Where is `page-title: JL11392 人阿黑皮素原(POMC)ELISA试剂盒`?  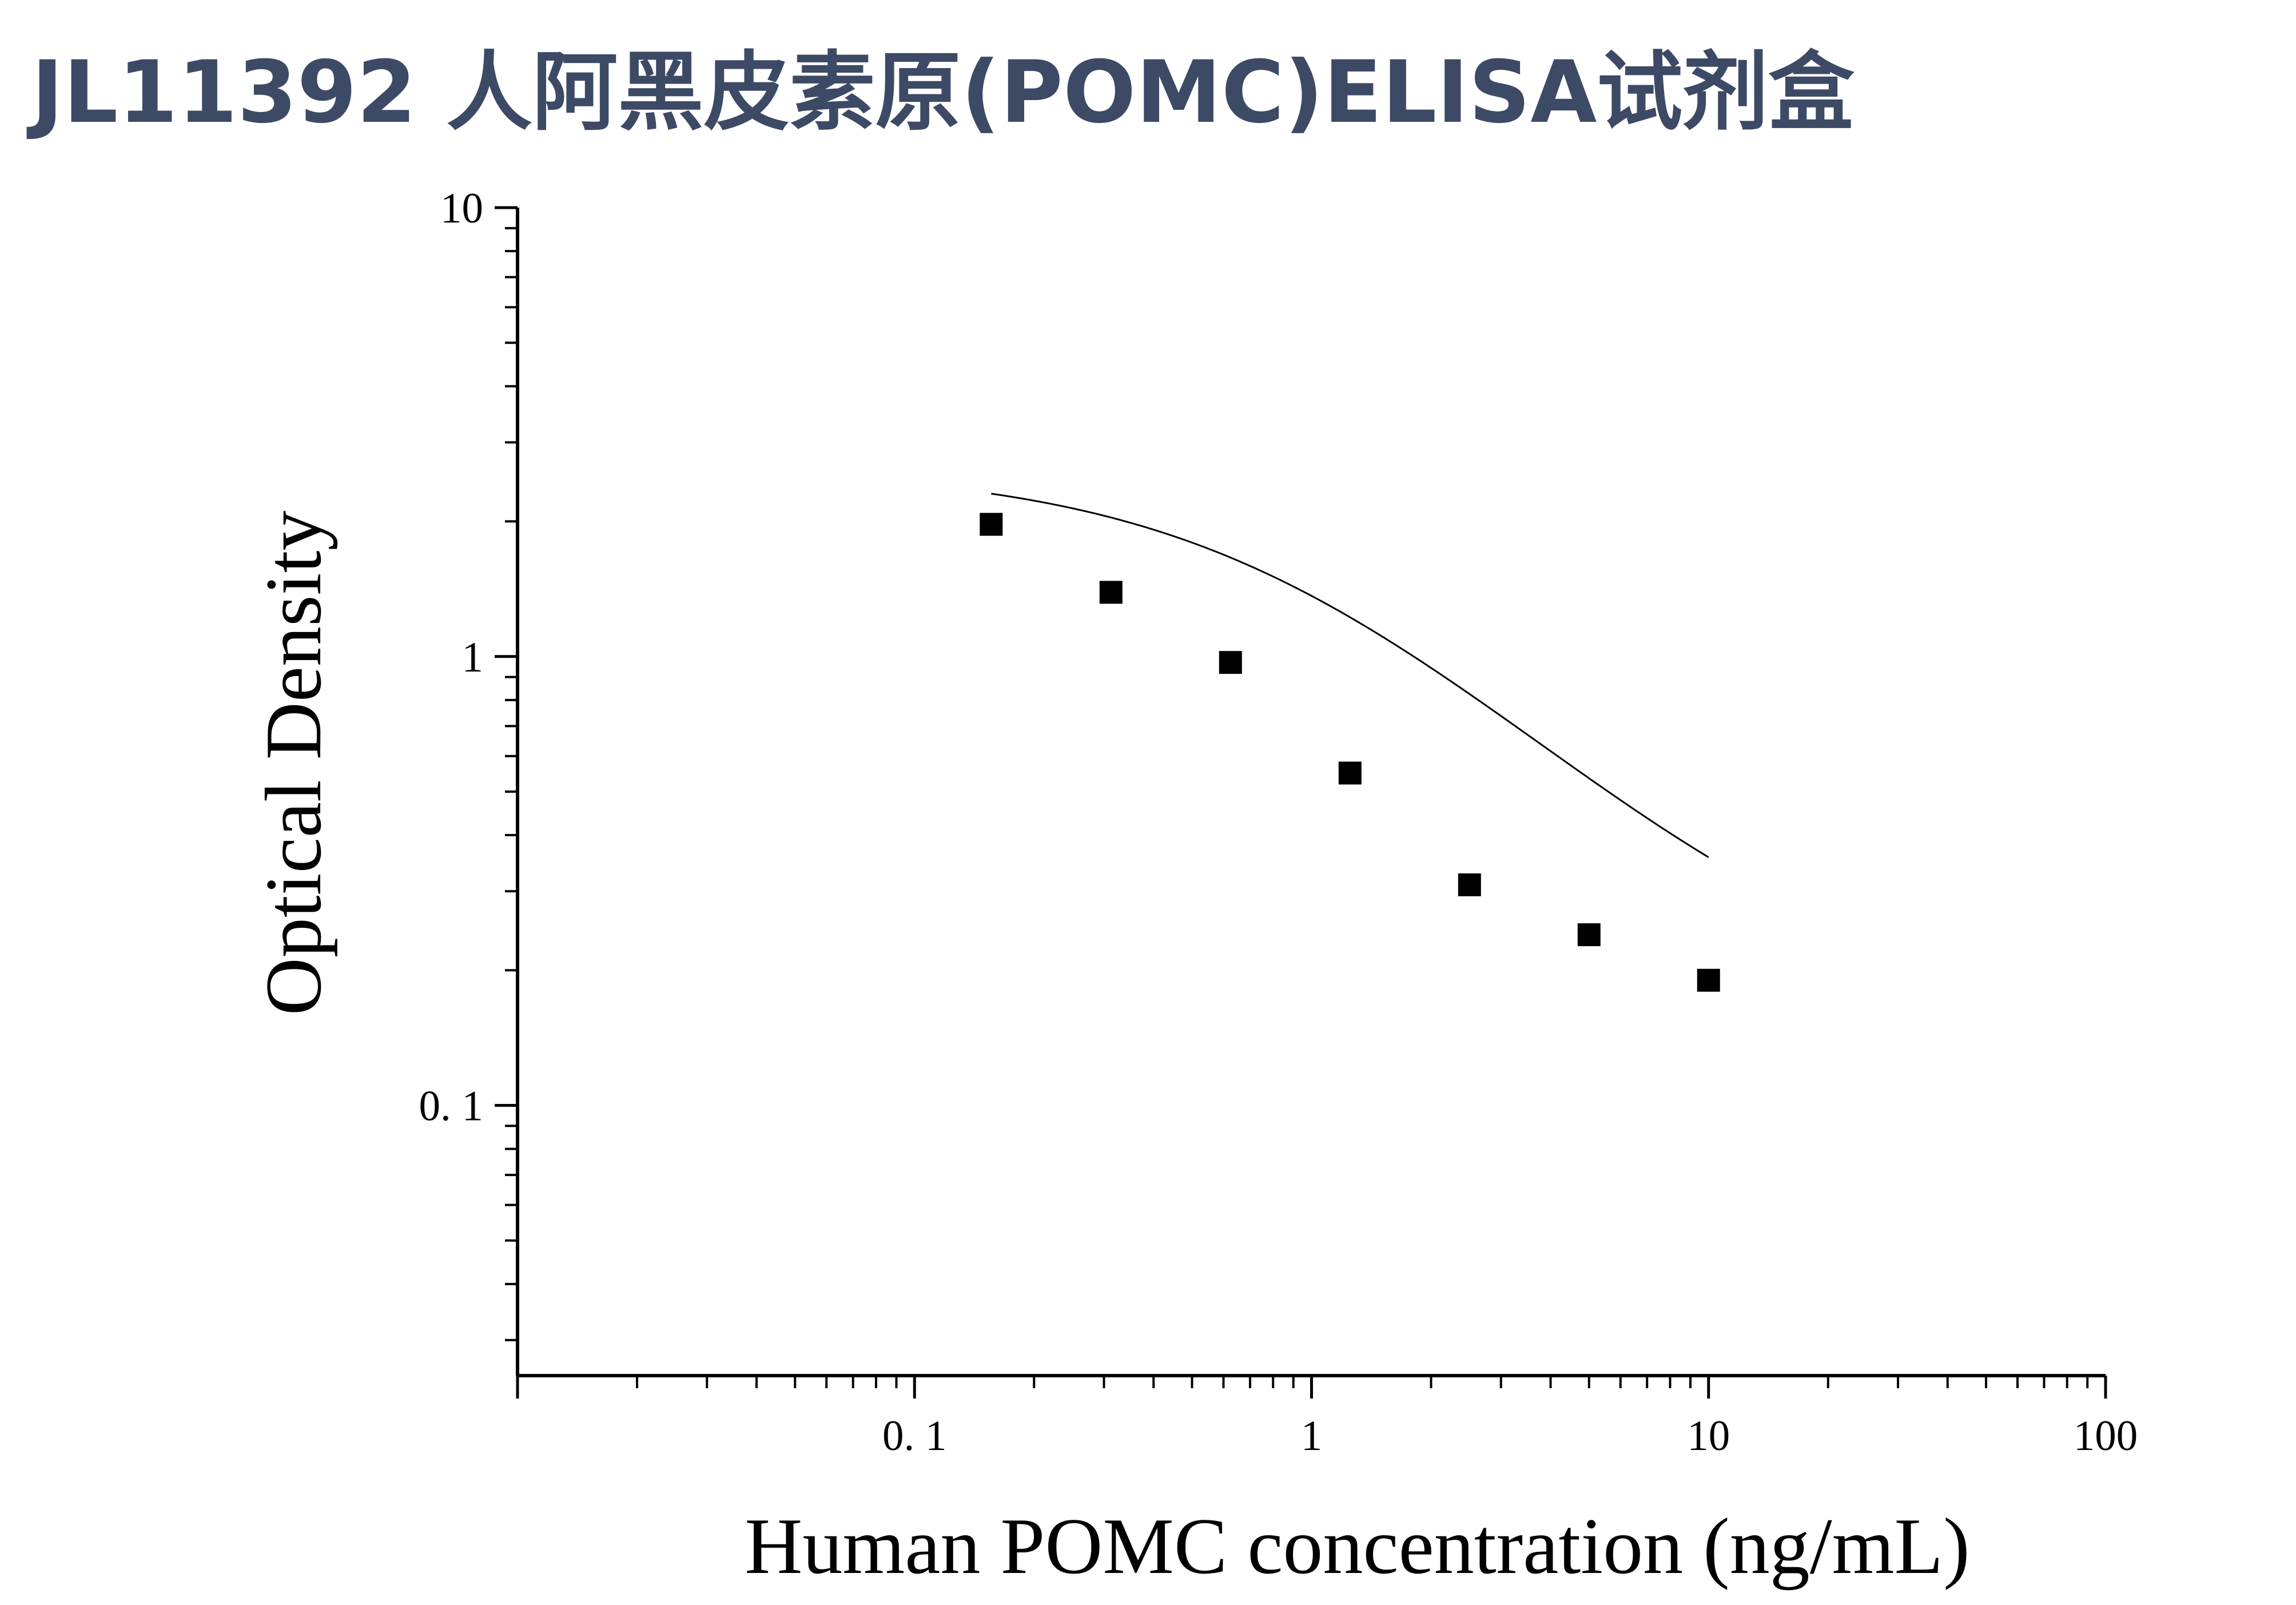 page-title: JL11392 人阿黑皮素原(POMC)ELISA试剂盒 is located at coordinates (943, 92).